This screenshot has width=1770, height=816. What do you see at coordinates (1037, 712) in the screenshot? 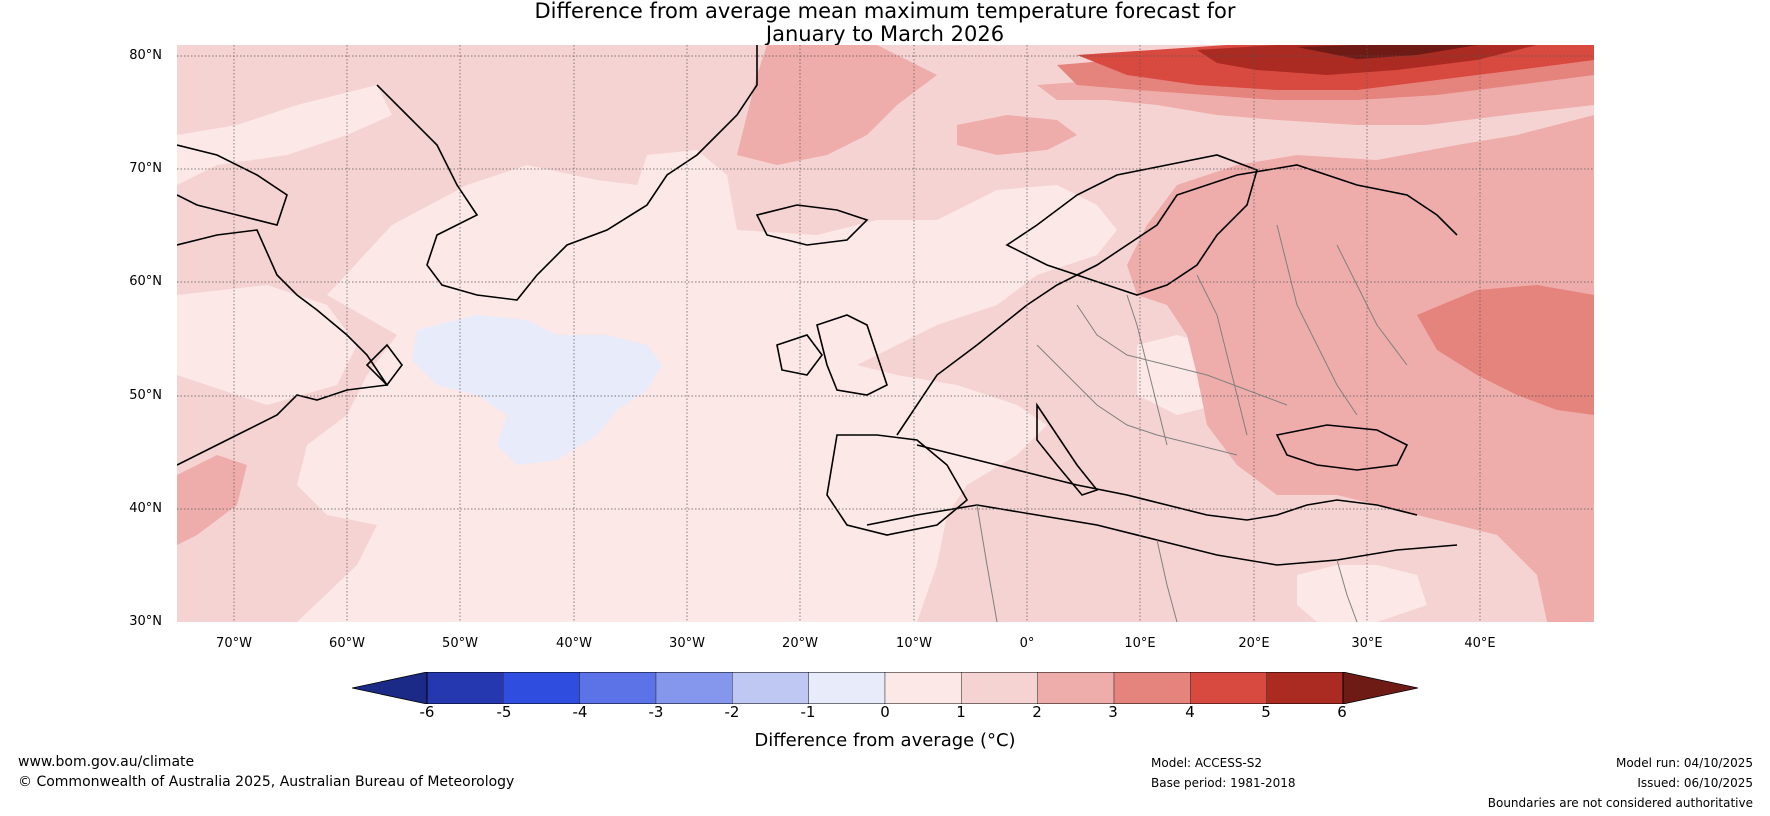
I see `colorbar-tick: 2` at bounding box center [1037, 712].